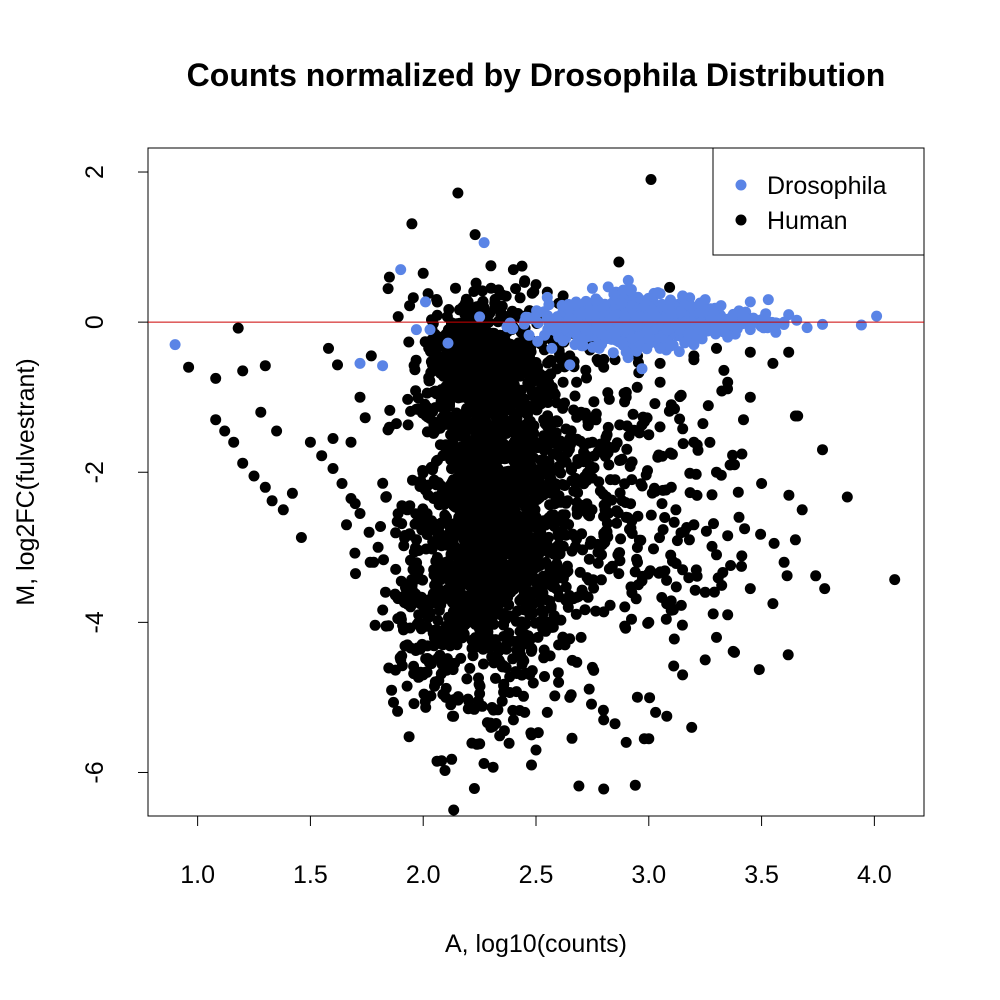 This screenshot has width=1000, height=1000. Describe the element at coordinates (536, 852) in the screenshot. I see `x-axis: 1.0 1.5 2.0 2.5 3.0 3.5 4.0` at that location.